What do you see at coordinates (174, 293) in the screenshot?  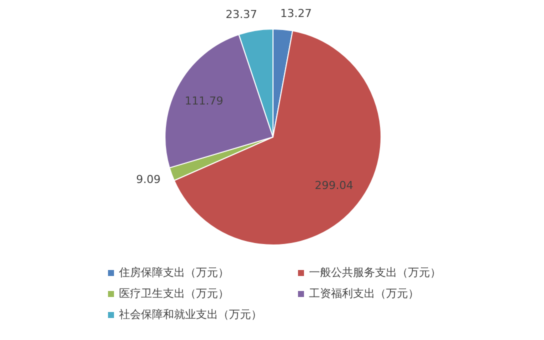 I see `legend-label: 医疗卫生支出（万元）` at bounding box center [174, 293].